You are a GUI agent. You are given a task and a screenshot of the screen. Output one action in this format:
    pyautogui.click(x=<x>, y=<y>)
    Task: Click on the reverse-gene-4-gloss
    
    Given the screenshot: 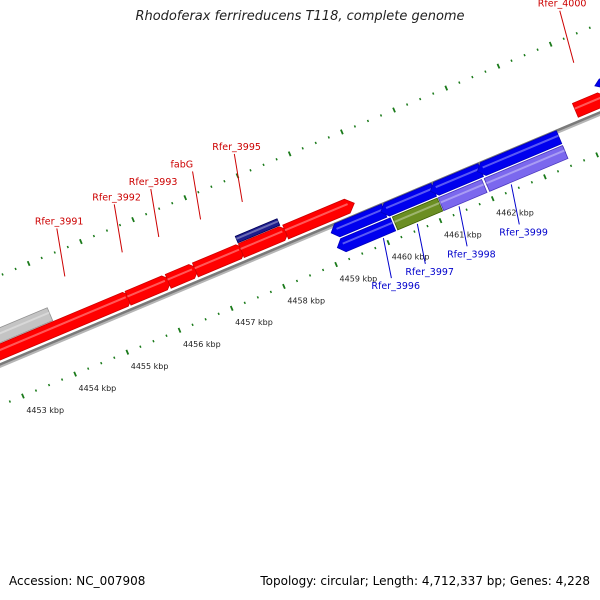 What is the action you would take?
    pyautogui.click(x=367, y=233)
    